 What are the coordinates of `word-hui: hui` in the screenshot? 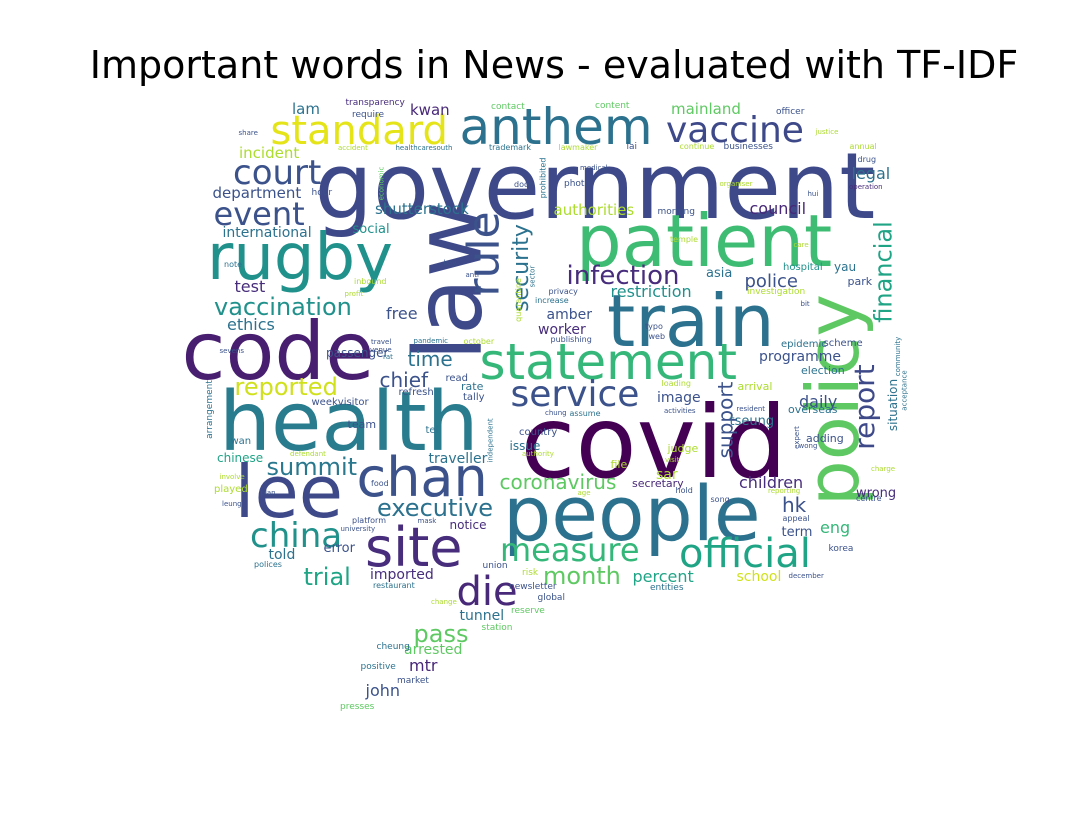 It's located at (813, 193).